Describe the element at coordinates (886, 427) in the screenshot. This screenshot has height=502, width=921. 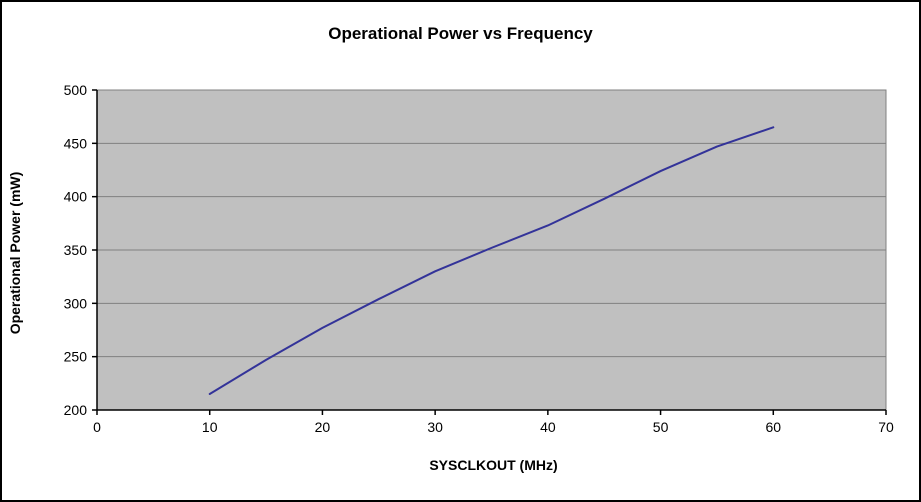
I see `x-tick-label: 70` at that location.